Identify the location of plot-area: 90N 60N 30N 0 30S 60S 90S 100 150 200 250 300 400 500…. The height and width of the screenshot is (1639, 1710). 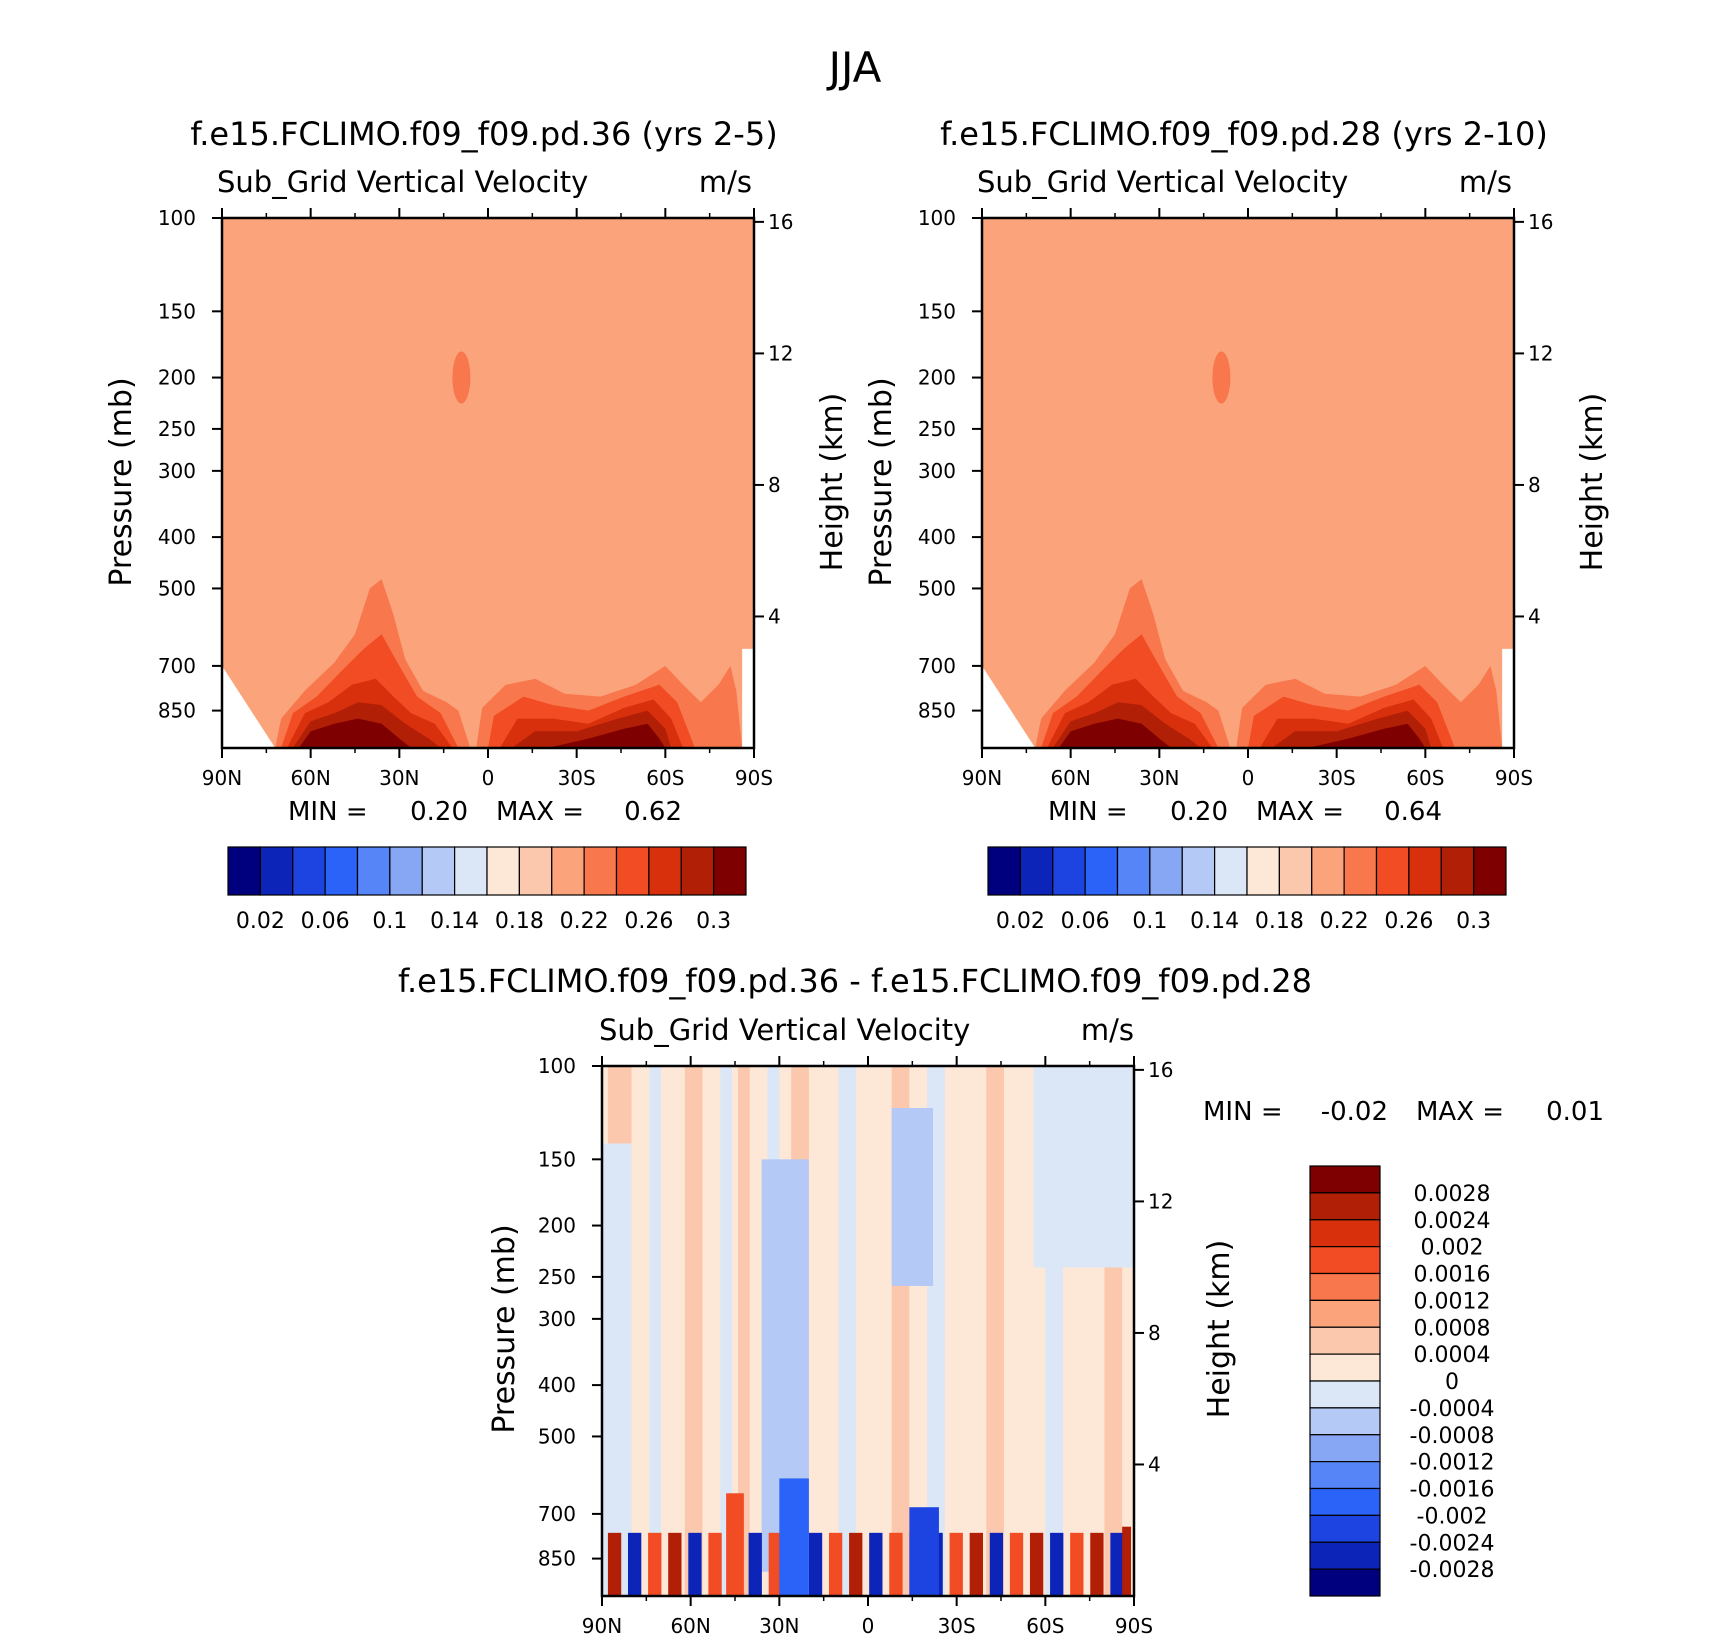
(476, 498).